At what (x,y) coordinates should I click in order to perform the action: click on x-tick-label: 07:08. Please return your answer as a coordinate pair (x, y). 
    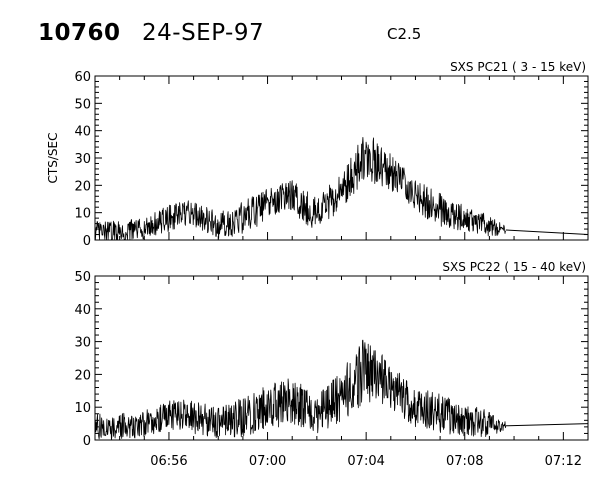
    Looking at the image, I should click on (464, 461).